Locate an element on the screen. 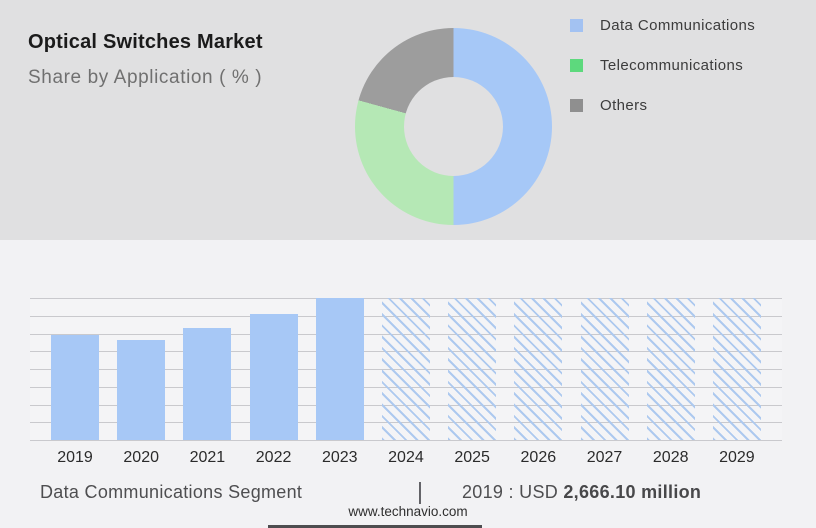 This screenshot has height=528, width=816. bar-2022 is located at coordinates (273, 377).